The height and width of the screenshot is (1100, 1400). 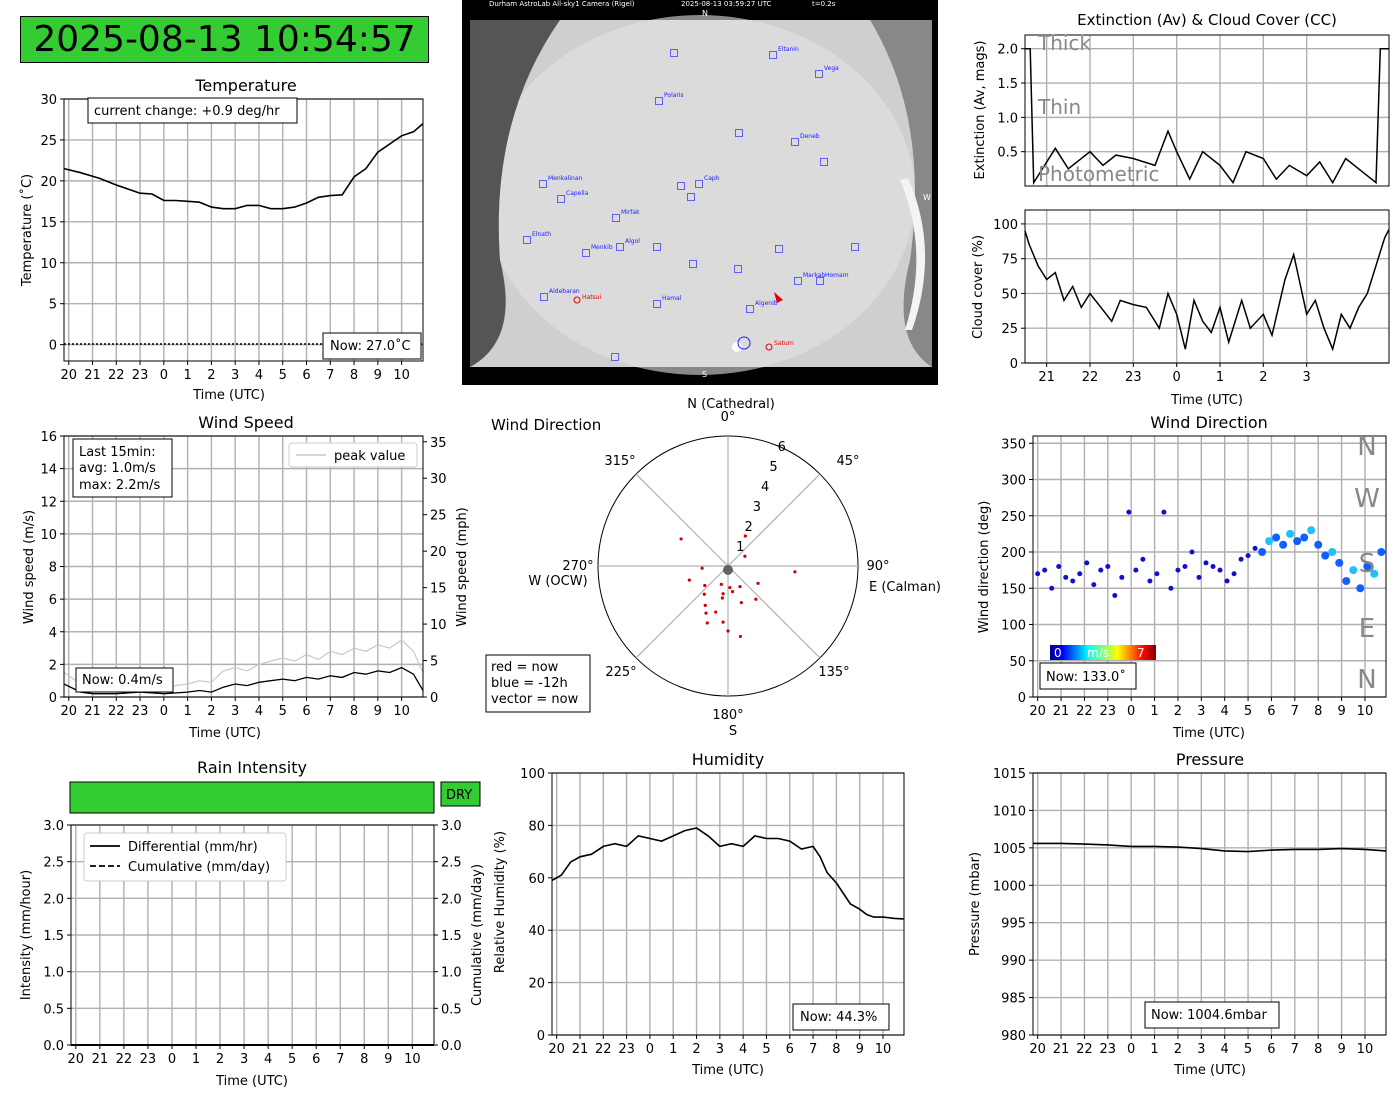 What do you see at coordinates (53, 698) in the screenshot?
I see `wind-speed-ytick-label: 0` at bounding box center [53, 698].